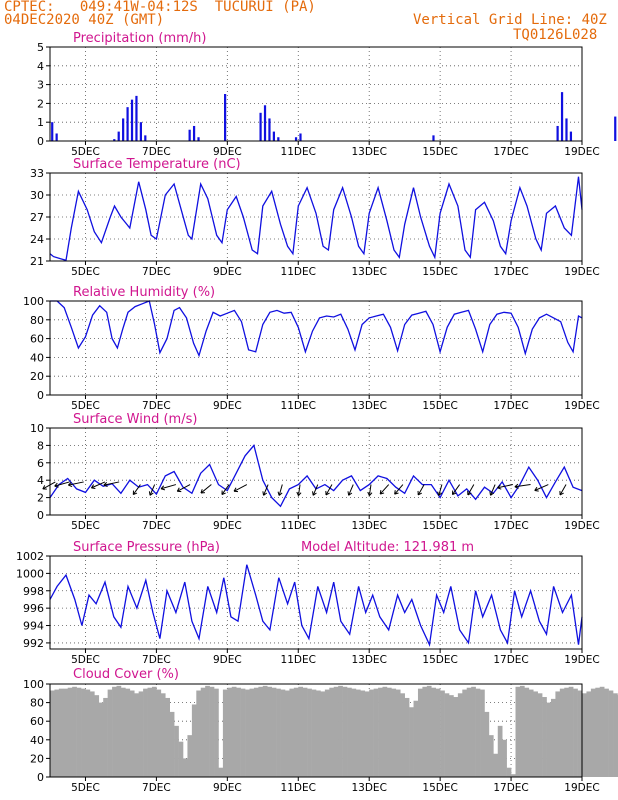  Describe the element at coordinates (144, 292) in the screenshot. I see `panel-title: Relative Humidity (%)` at that location.